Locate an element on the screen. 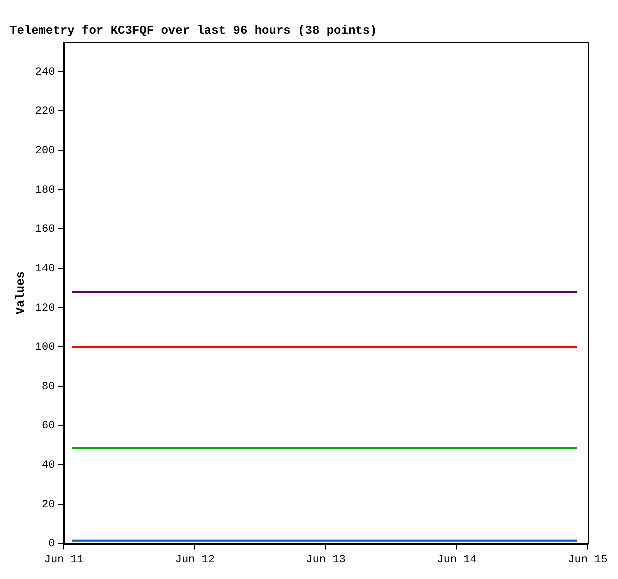 The width and height of the screenshot is (618, 579). x-tick-label: Jun 11 is located at coordinates (64, 560).